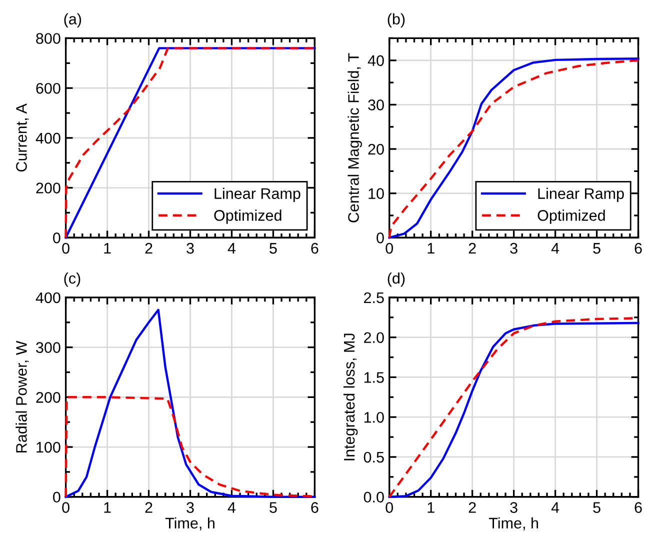 The width and height of the screenshot is (658, 546). I want to click on y-tick-label: 300, so click(48, 347).